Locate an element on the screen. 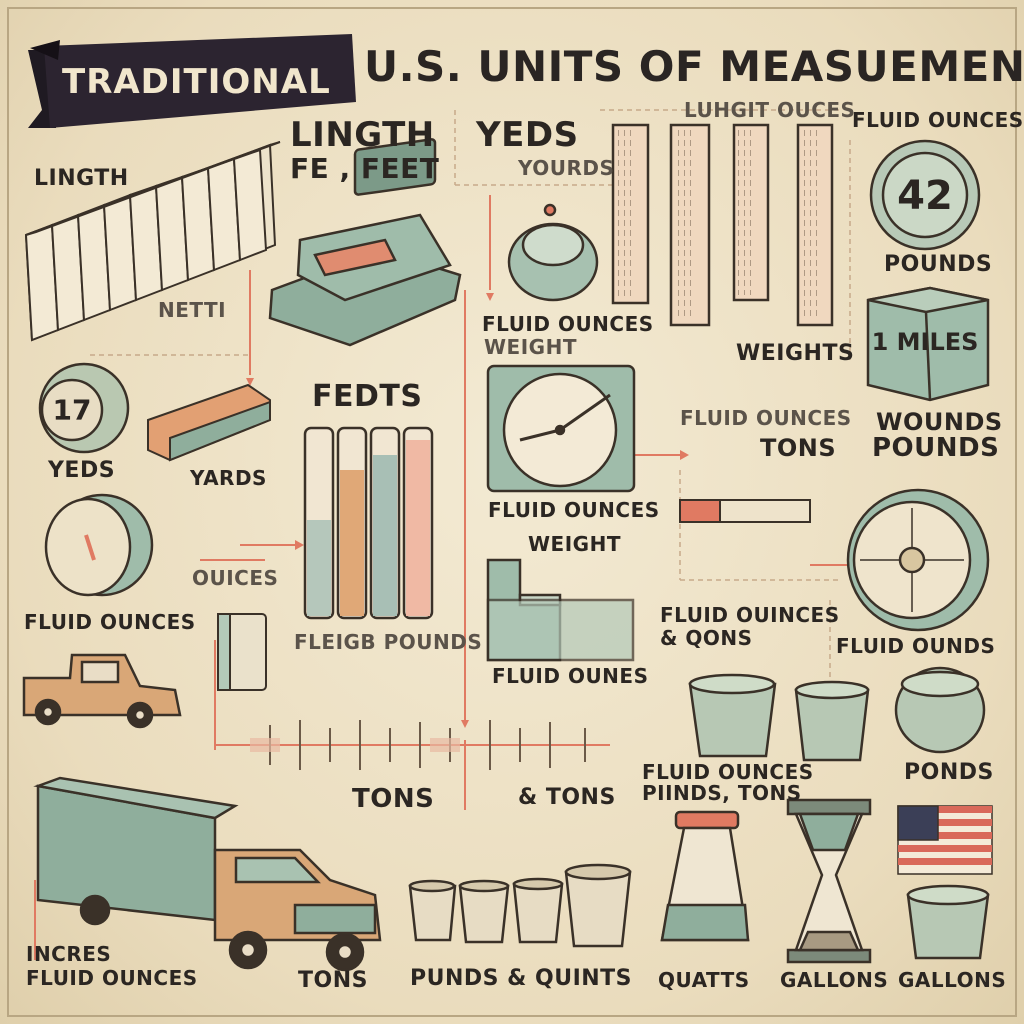  page-title: U.S. UNITS OF MEASUEMENT is located at coordinates (694, 66).